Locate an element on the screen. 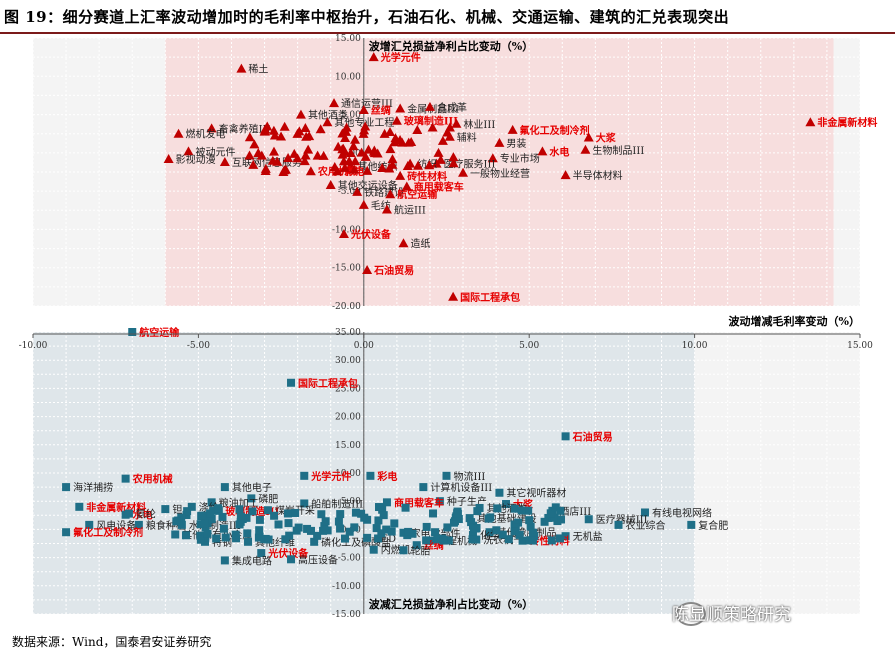 Image resolution: width=895 pixels, height=653 pixels. data-label: 商用载客车 is located at coordinates (419, 502).